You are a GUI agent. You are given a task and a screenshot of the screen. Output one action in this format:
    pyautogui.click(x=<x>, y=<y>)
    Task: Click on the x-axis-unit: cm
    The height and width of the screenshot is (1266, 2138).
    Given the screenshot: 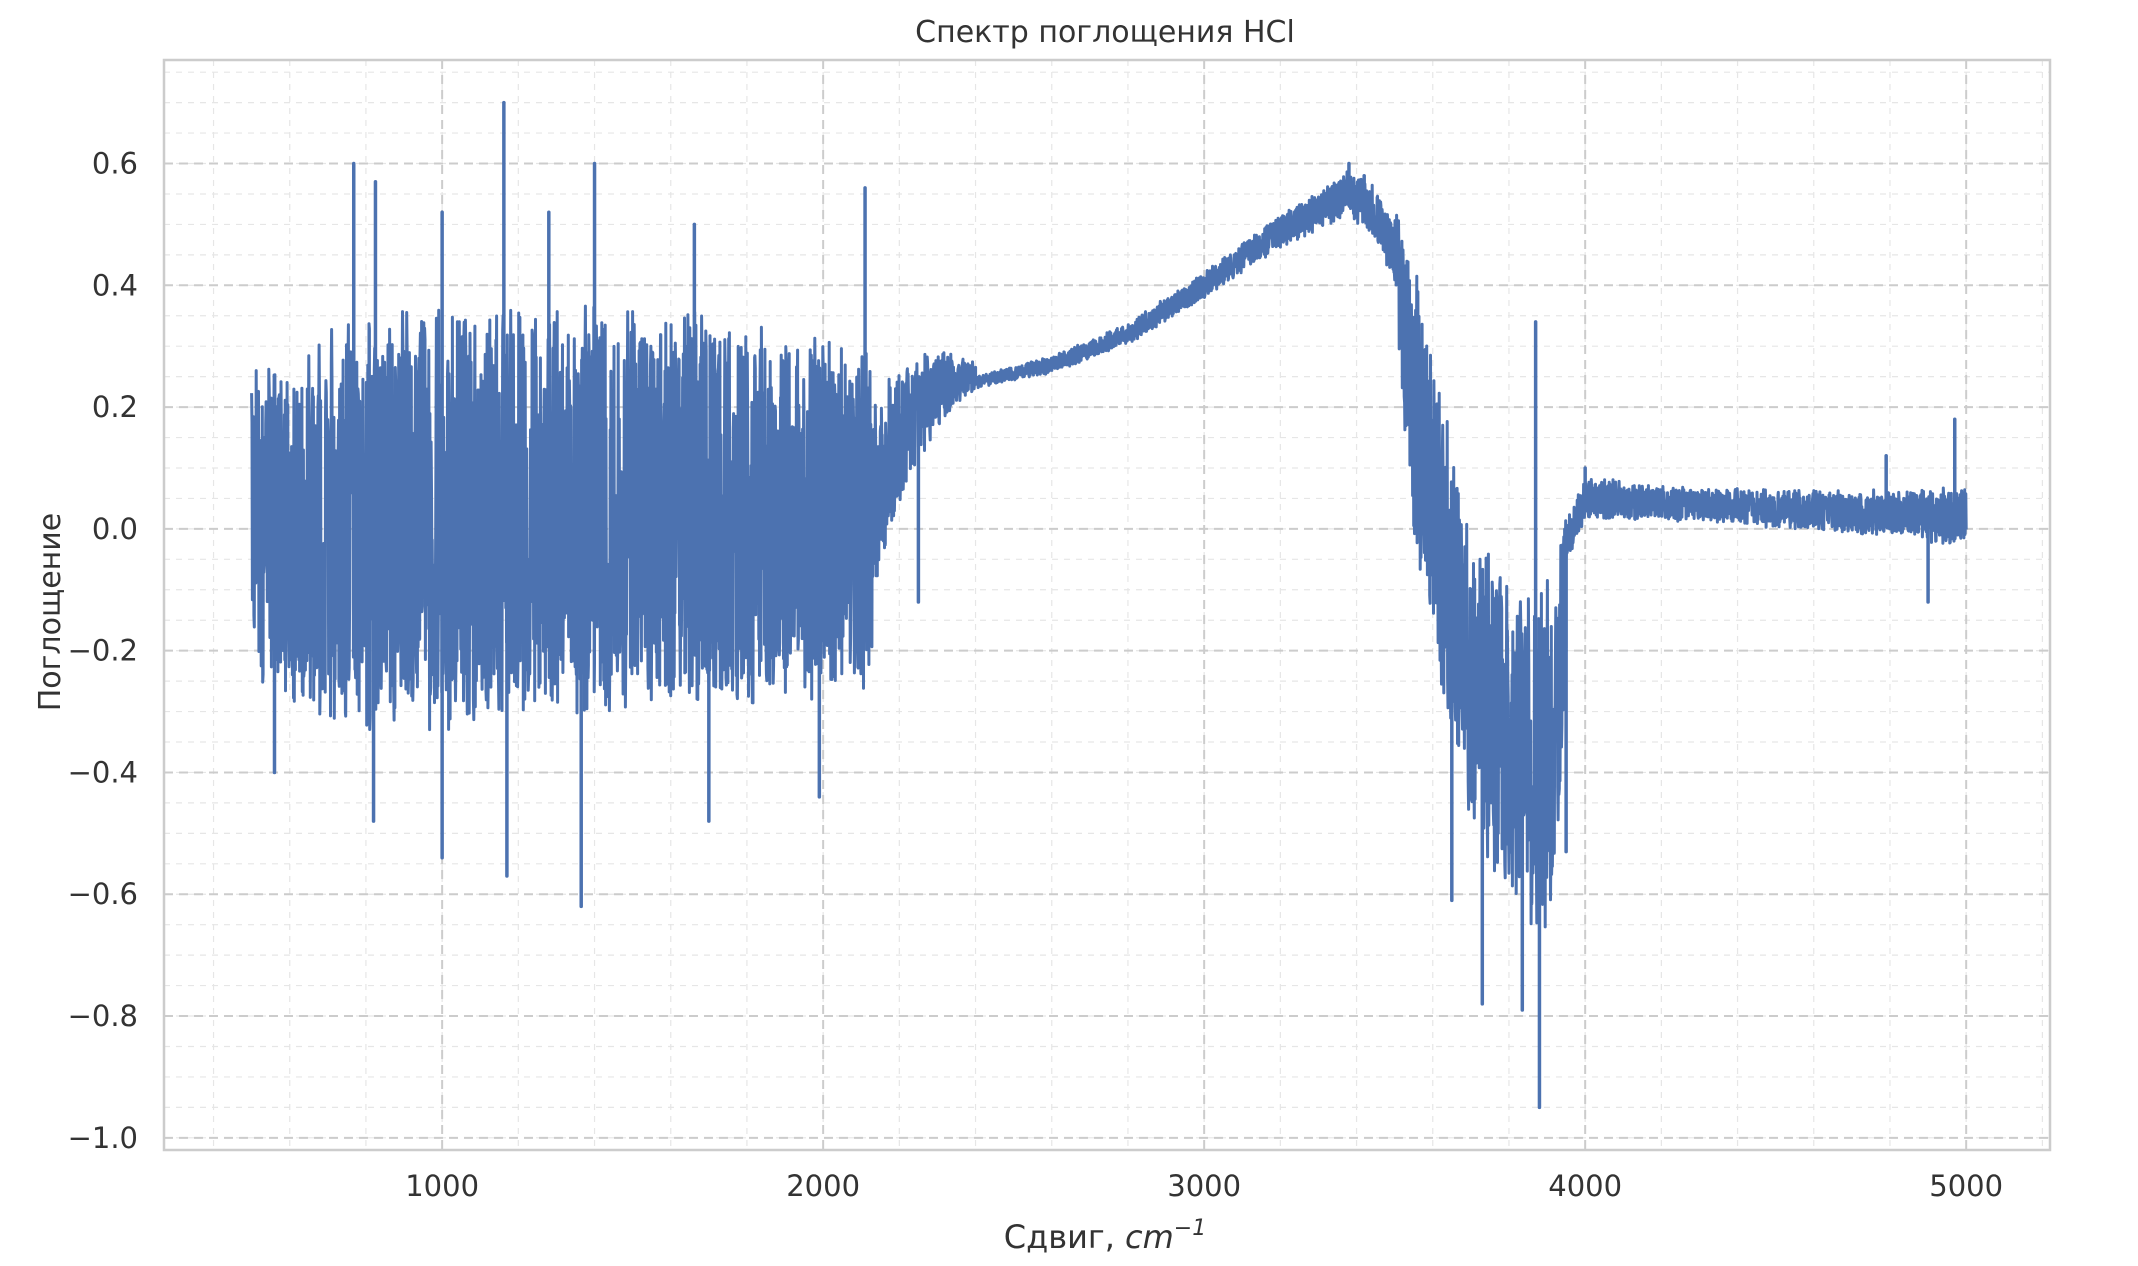 What is the action you would take?
    pyautogui.click(x=1149, y=1237)
    